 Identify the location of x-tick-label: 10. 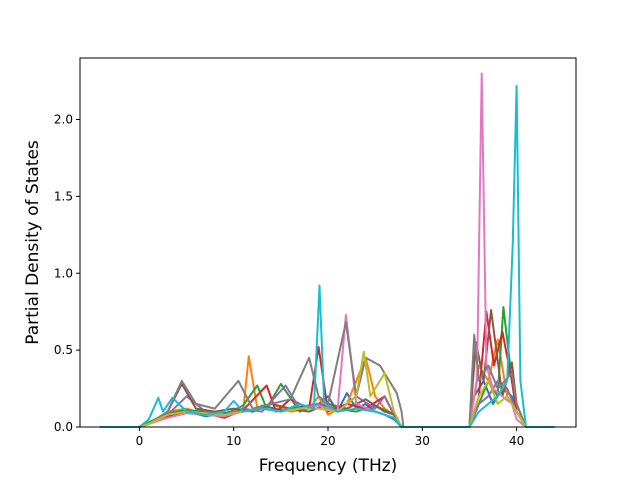
(233, 441).